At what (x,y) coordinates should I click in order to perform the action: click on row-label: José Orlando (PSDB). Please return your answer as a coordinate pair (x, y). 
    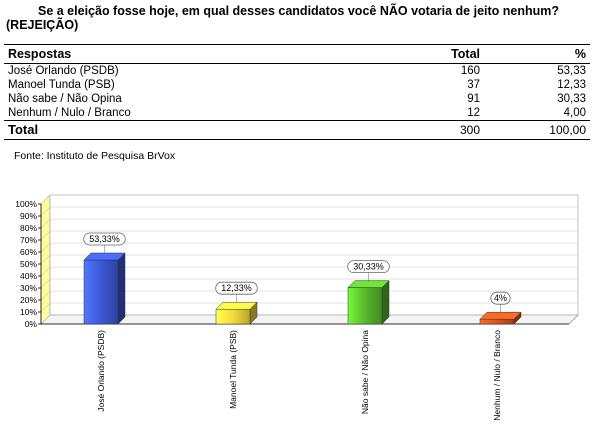
    Looking at the image, I should click on (63, 71).